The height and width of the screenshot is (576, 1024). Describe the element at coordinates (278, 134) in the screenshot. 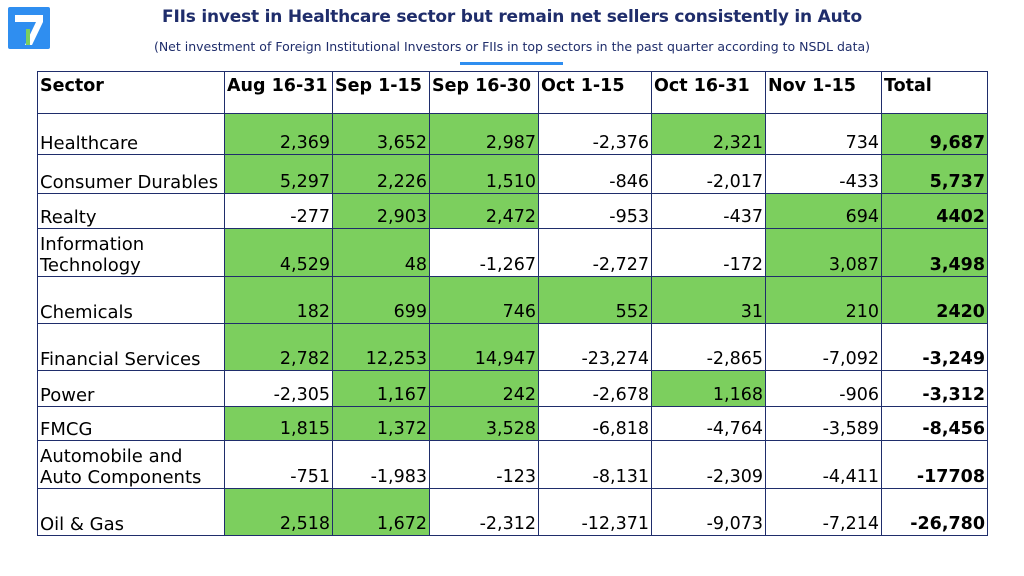

I see `value-cell: 2,369` at that location.